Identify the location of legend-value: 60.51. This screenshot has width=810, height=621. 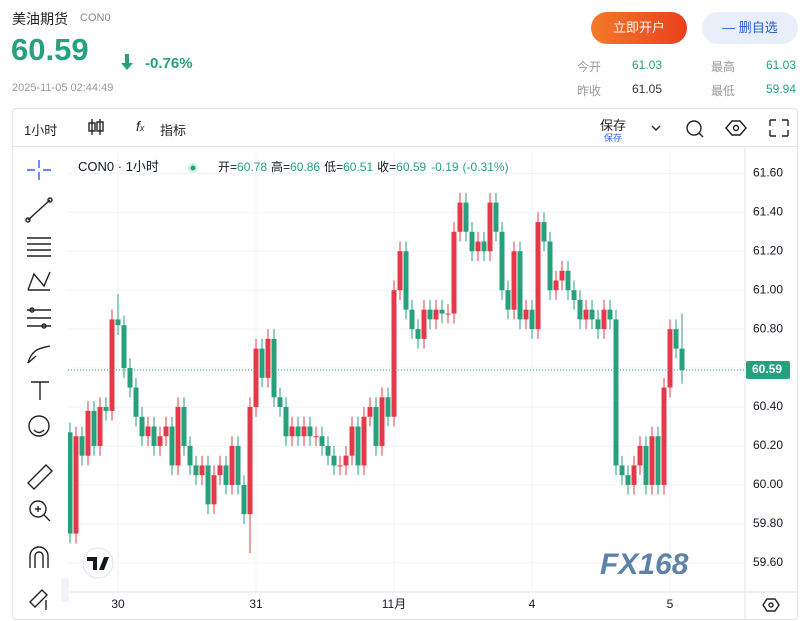
(358, 167).